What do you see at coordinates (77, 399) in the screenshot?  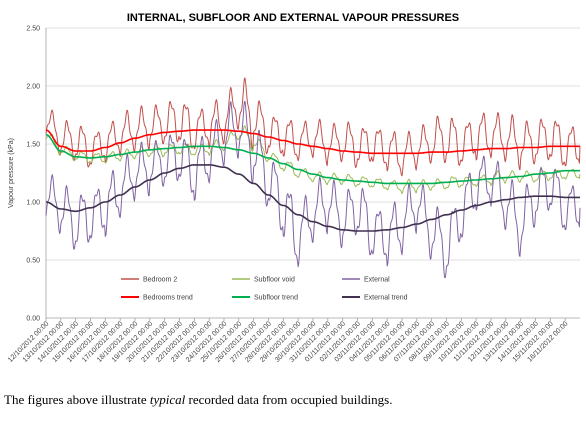 I see `caption-before: The figures above illustrate` at bounding box center [77, 399].